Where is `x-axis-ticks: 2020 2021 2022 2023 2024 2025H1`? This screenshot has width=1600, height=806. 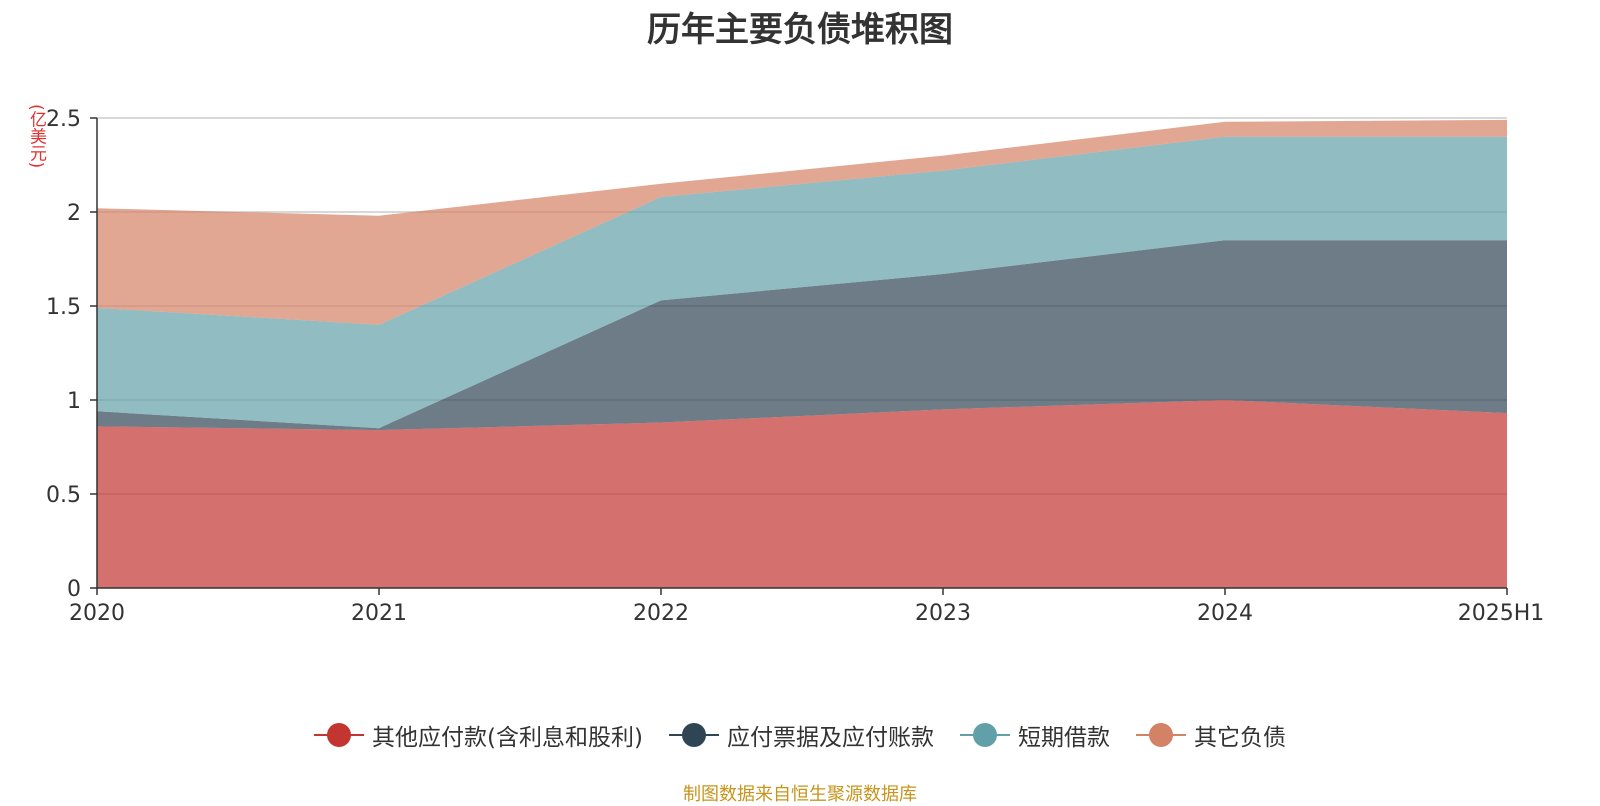
x-axis-ticks: 2020 2021 2022 2023 2024 2025H1 is located at coordinates (806, 607).